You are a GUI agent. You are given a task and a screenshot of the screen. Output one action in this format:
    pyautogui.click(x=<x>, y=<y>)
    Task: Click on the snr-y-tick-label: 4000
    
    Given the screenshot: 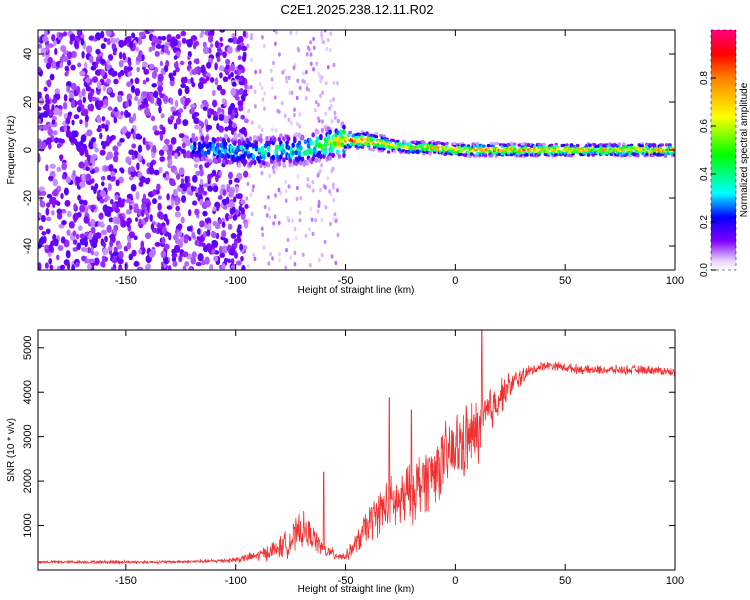 What is the action you would take?
    pyautogui.click(x=28, y=392)
    